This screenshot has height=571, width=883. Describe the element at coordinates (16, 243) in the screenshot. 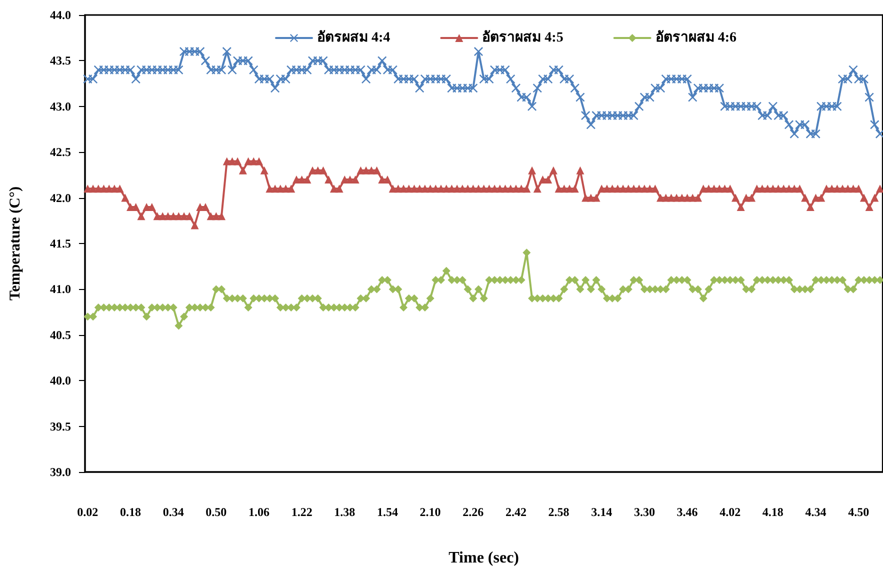

I see `y-axis-title: Temperature (C°)` at that location.